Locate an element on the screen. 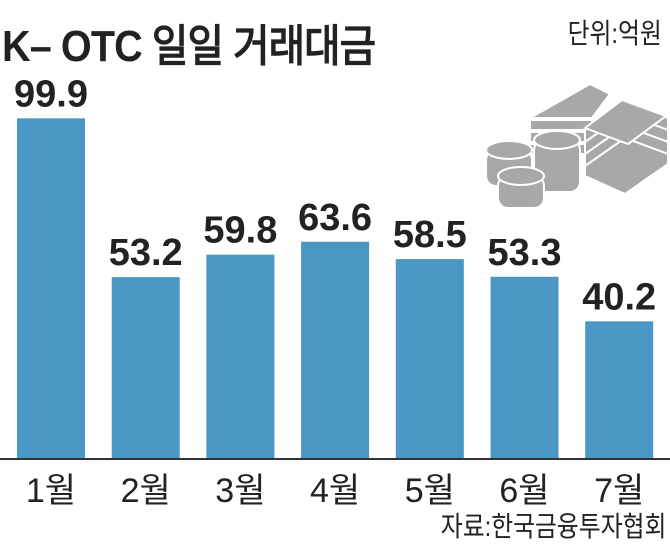  value-label: 99.9 is located at coordinates (51, 94).